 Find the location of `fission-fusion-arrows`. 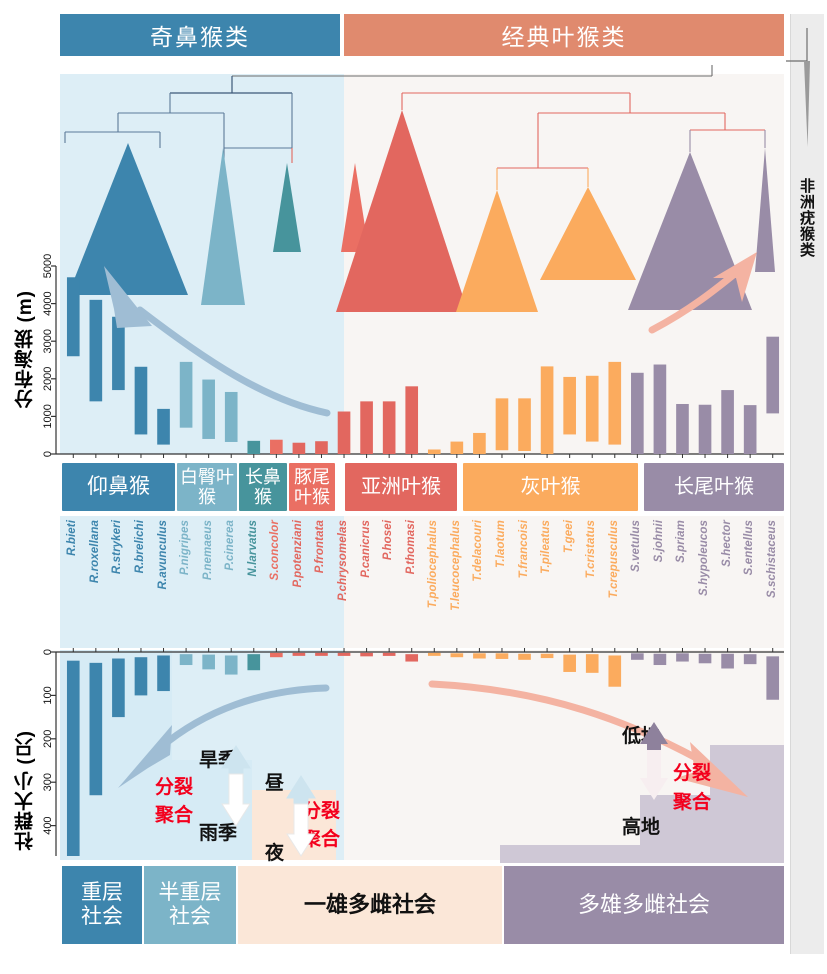

fission-fusion-arrows is located at coordinates (444, 789).